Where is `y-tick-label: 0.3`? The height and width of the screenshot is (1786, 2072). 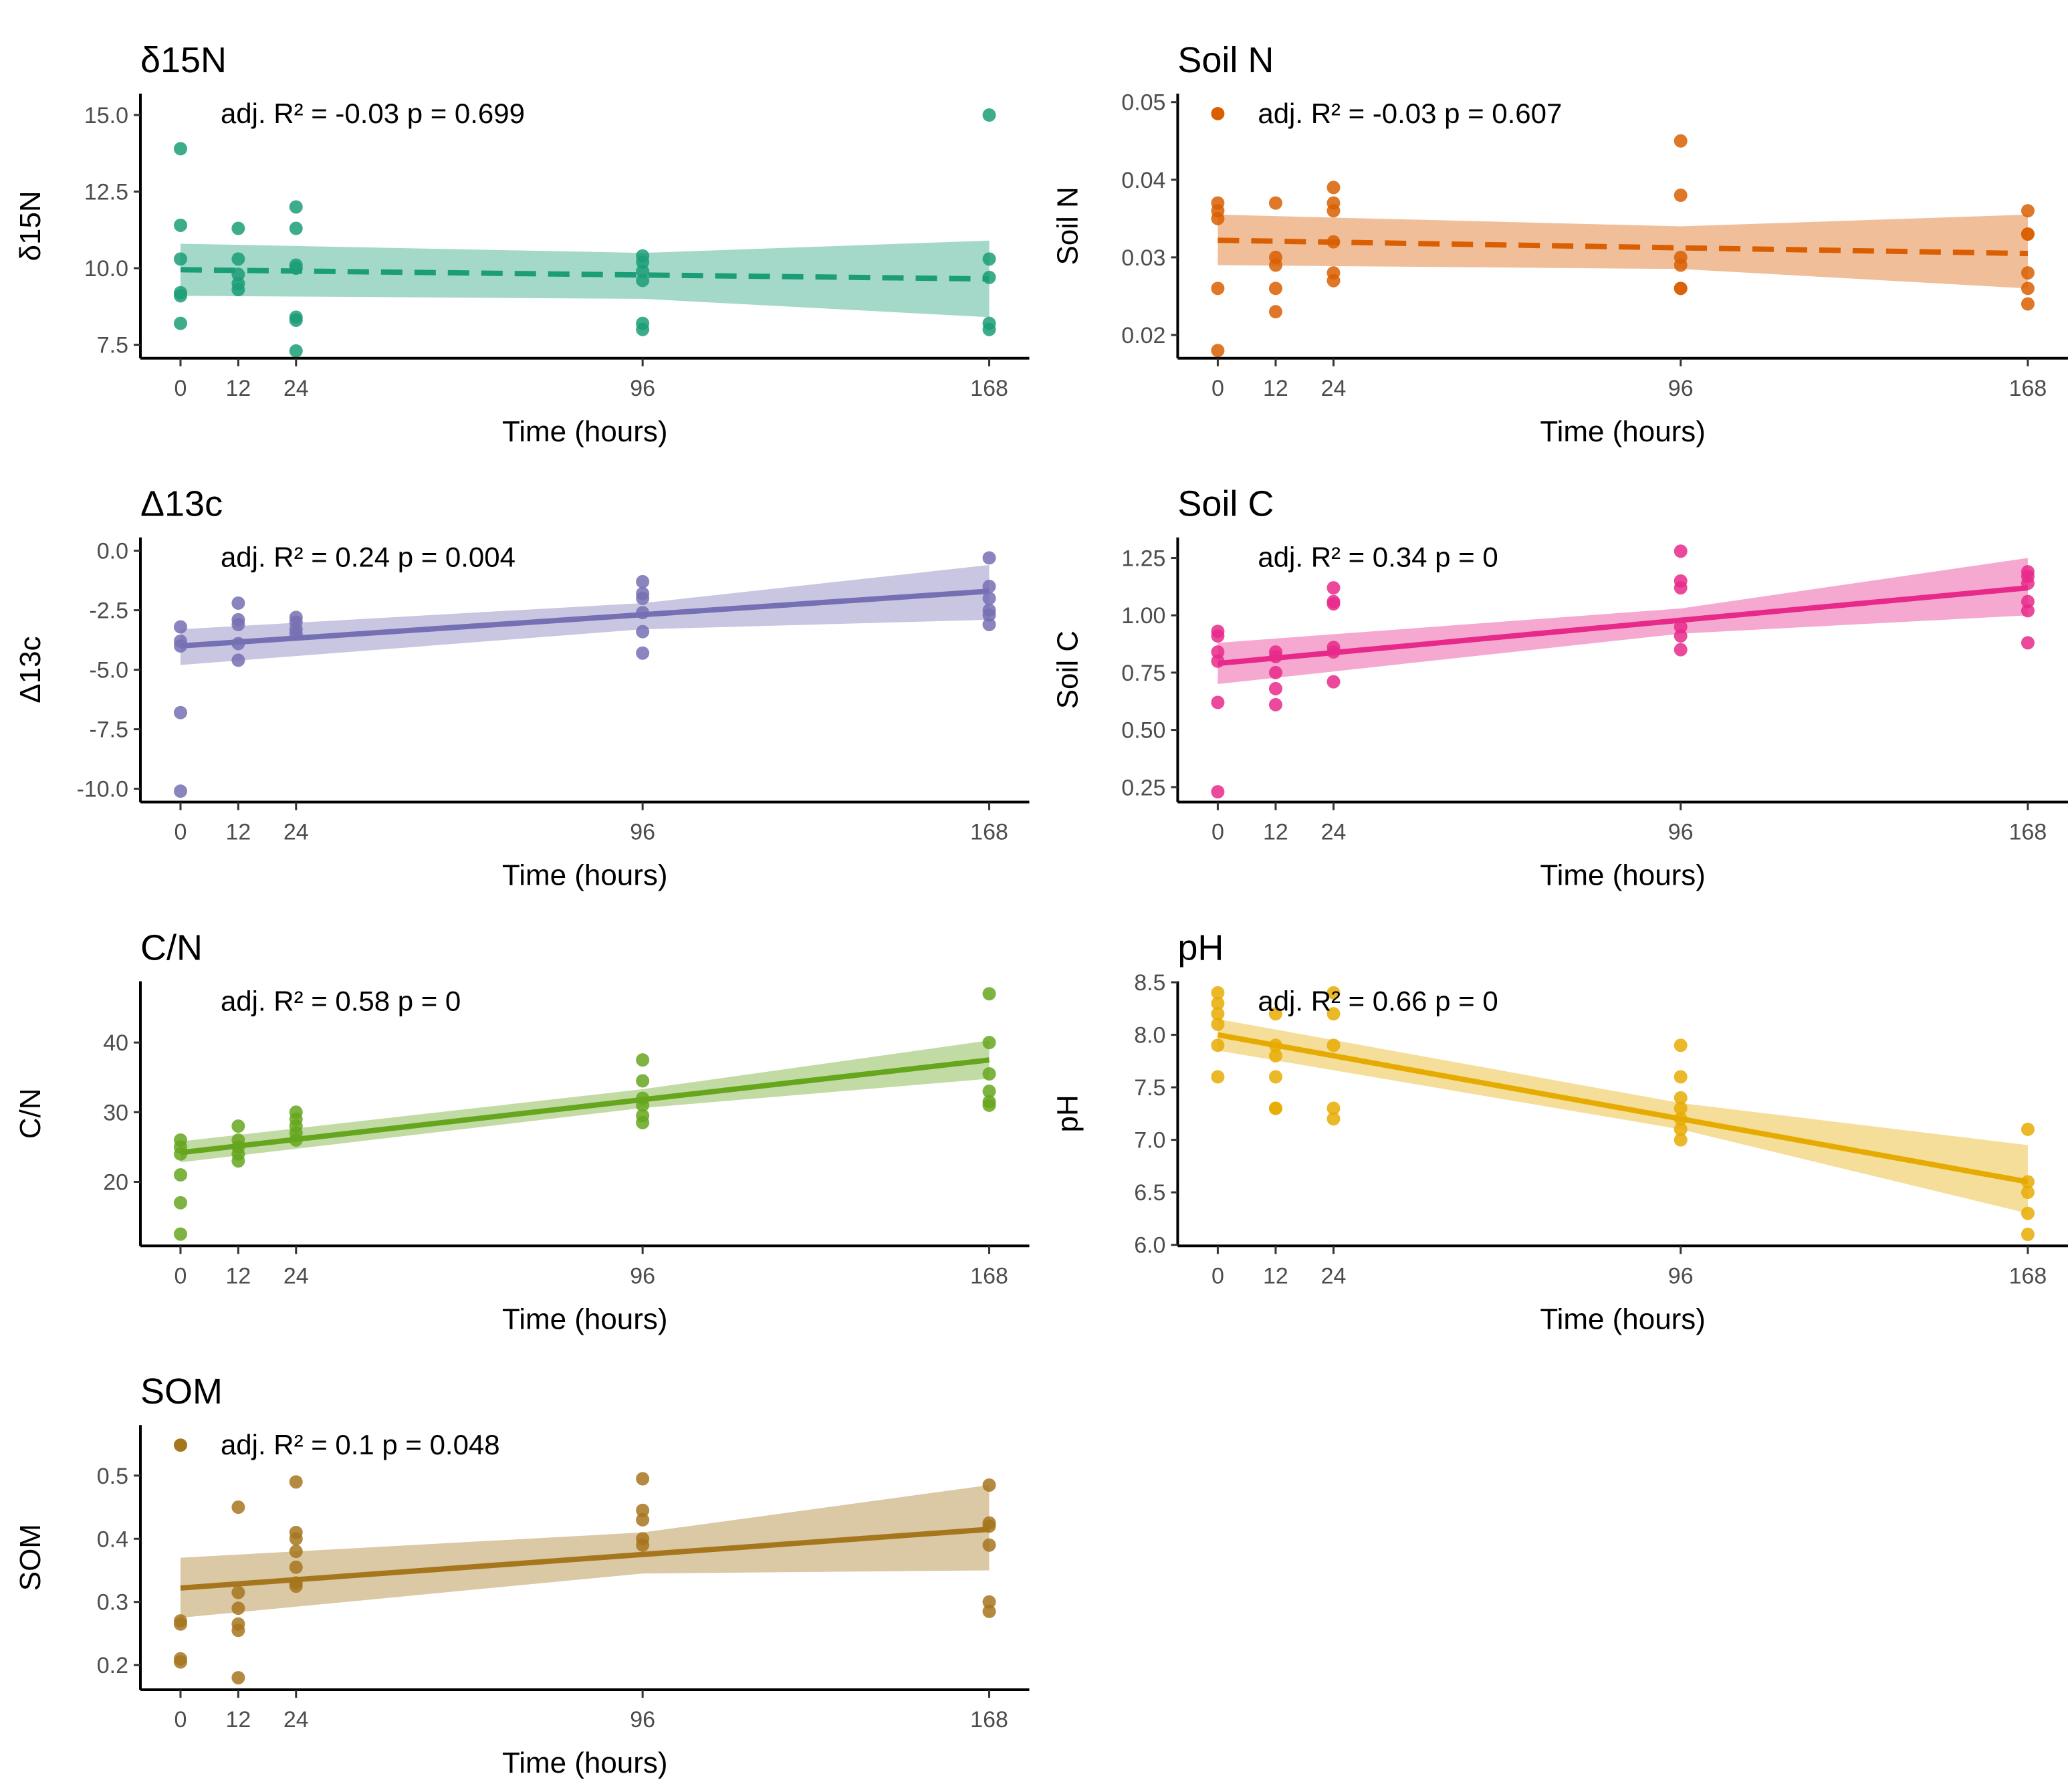
y-tick-label: 0.3 is located at coordinates (113, 1603).